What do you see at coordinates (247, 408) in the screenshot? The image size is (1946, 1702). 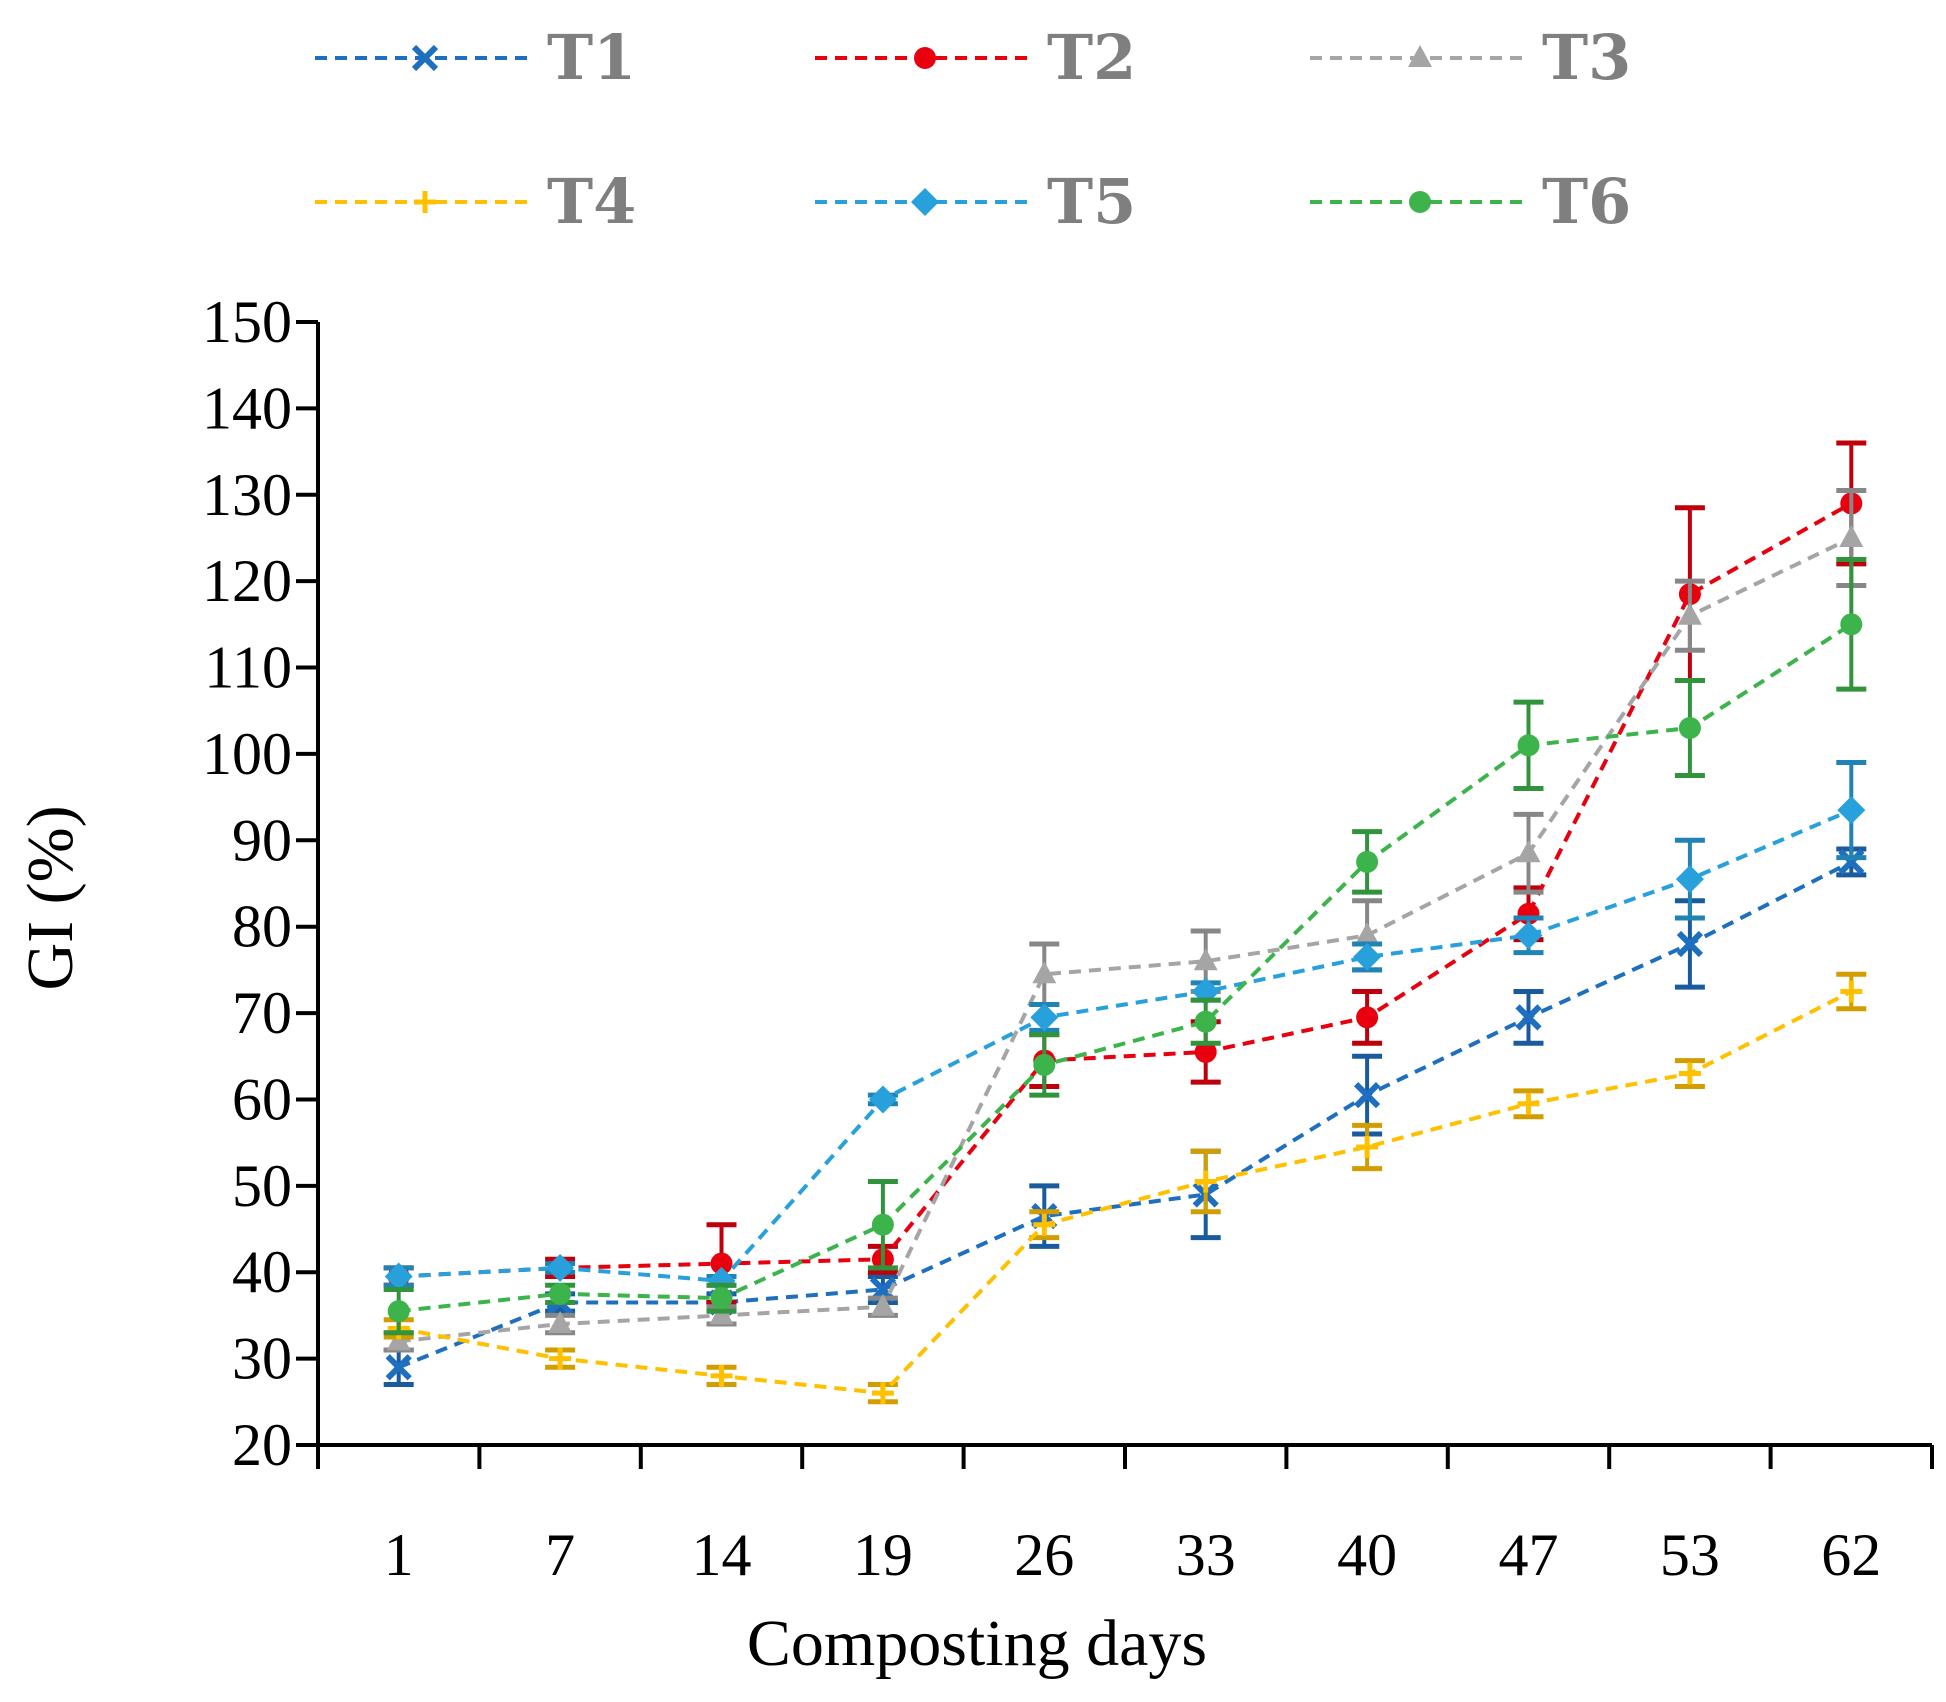 I see `y-tick-label: 140` at bounding box center [247, 408].